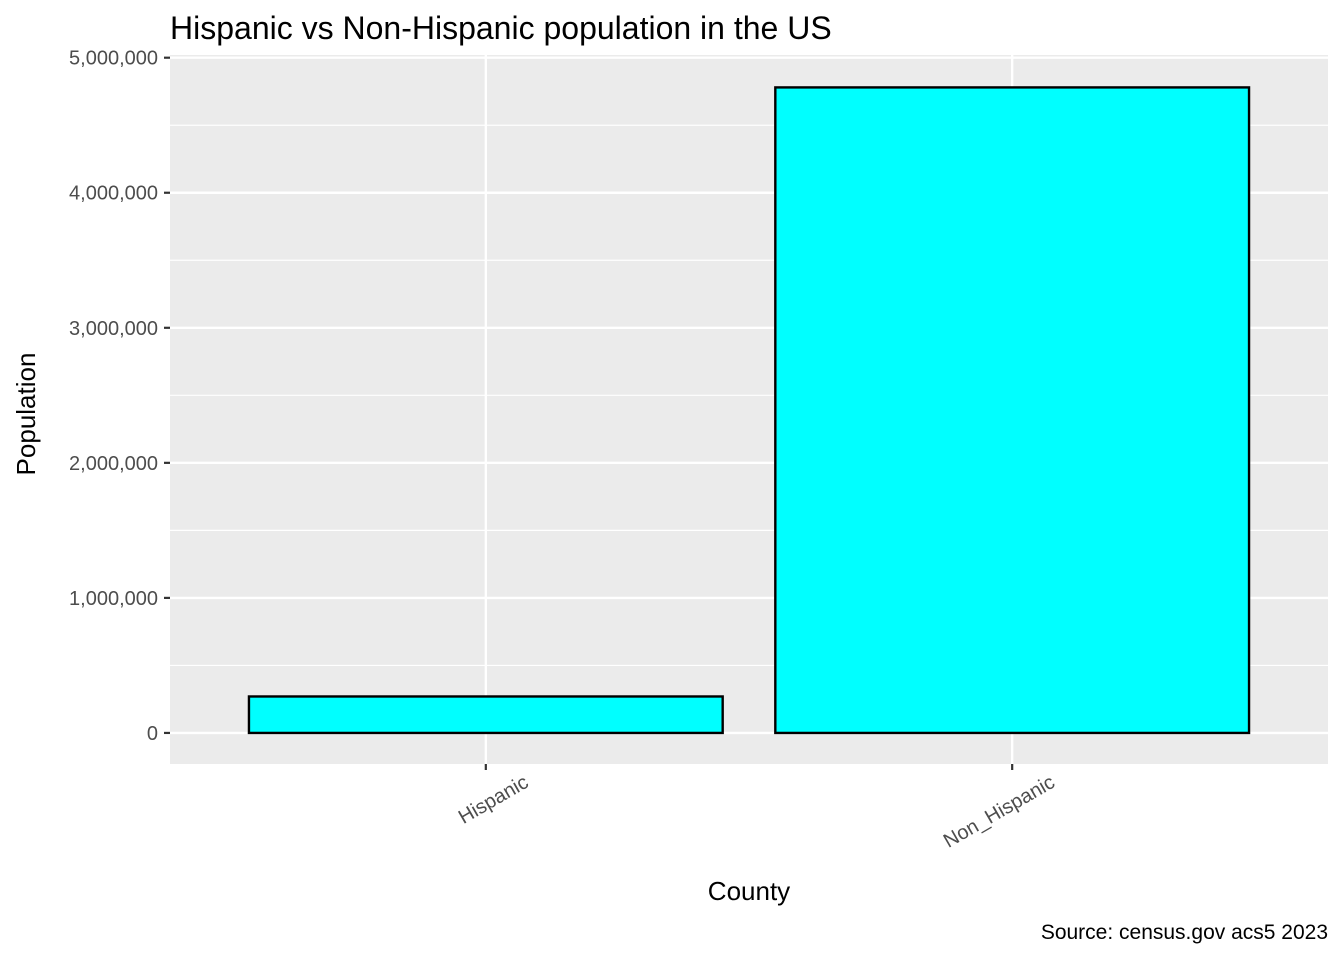  What do you see at coordinates (113, 59) in the screenshot?
I see `y-tick-label: 5,000,000` at bounding box center [113, 59].